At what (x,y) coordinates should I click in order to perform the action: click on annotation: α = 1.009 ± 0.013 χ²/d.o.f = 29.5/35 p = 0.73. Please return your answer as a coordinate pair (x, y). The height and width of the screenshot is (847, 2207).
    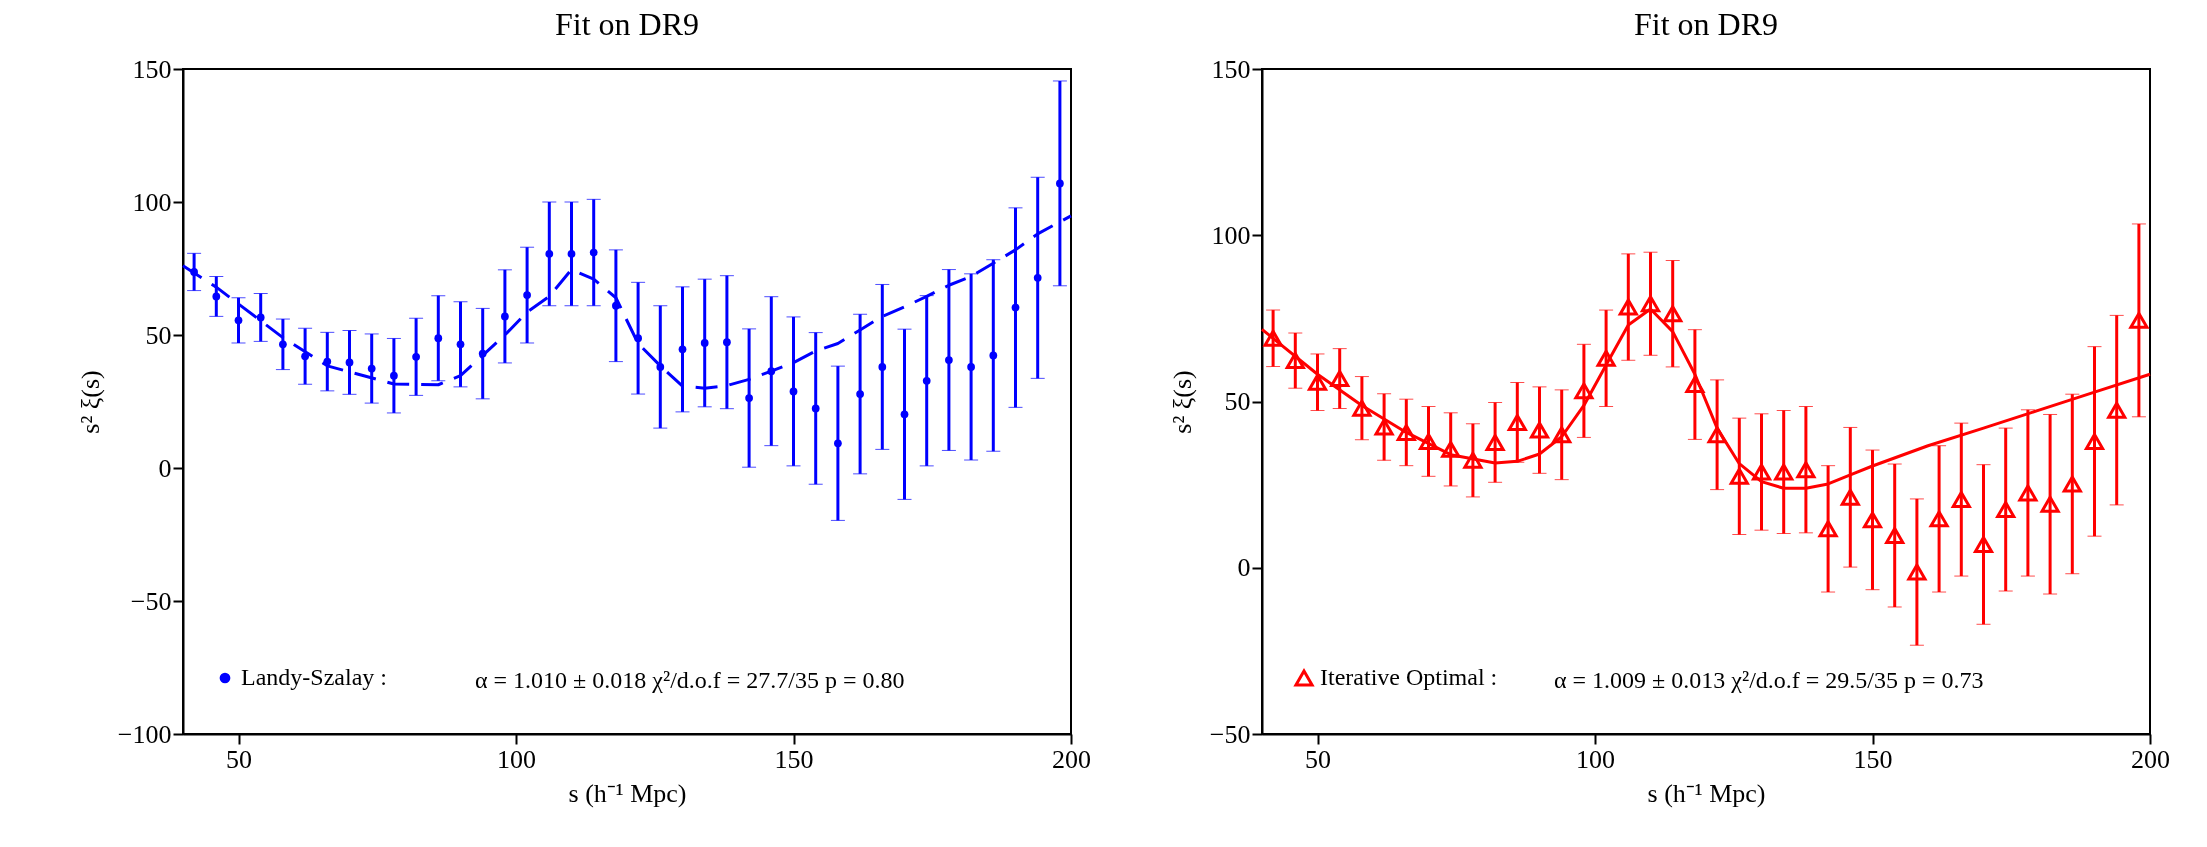
    Looking at the image, I should click on (1769, 680).